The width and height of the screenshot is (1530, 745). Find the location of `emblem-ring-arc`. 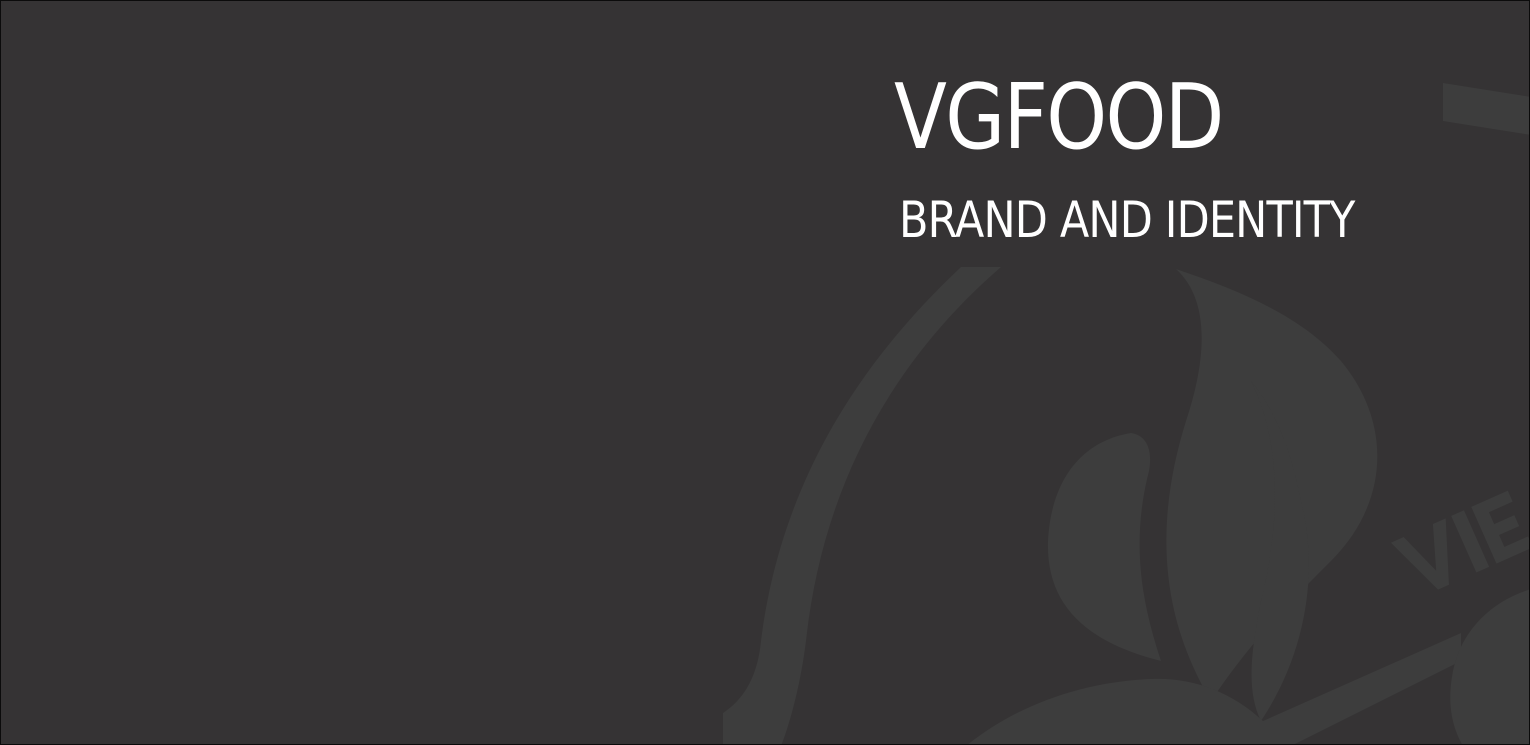

emblem-ring-arc is located at coordinates (1486, 109).